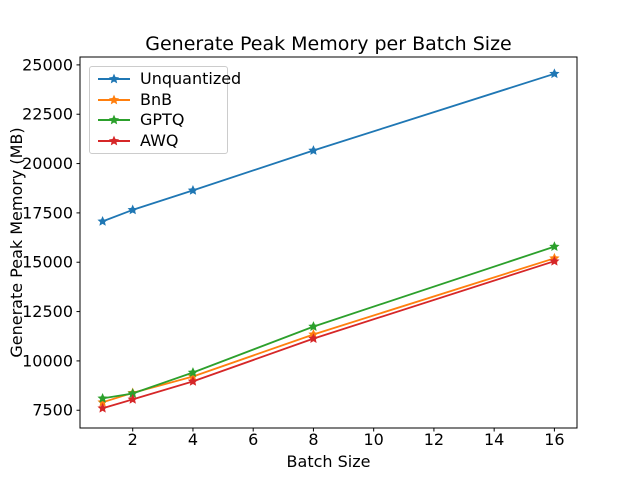 The image size is (640, 484). I want to click on legend-item-awq: AWQ, so click(158, 141).